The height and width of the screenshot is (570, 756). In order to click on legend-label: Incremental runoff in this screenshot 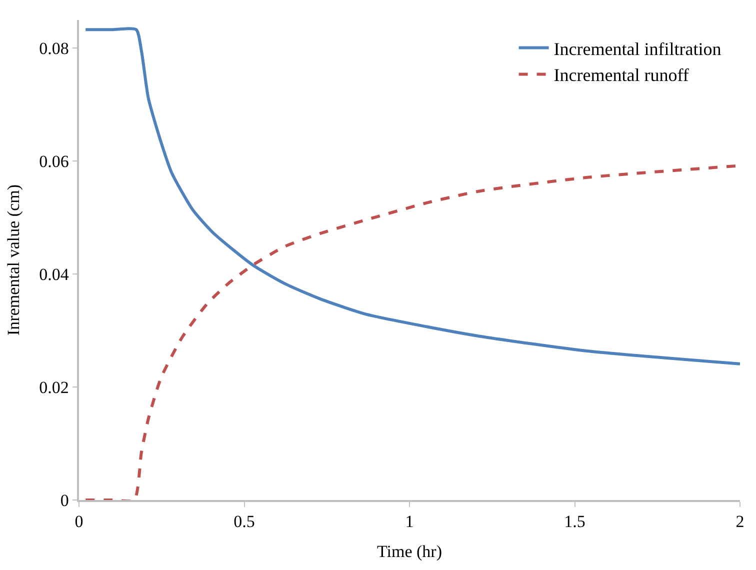, I will do `click(621, 75)`.